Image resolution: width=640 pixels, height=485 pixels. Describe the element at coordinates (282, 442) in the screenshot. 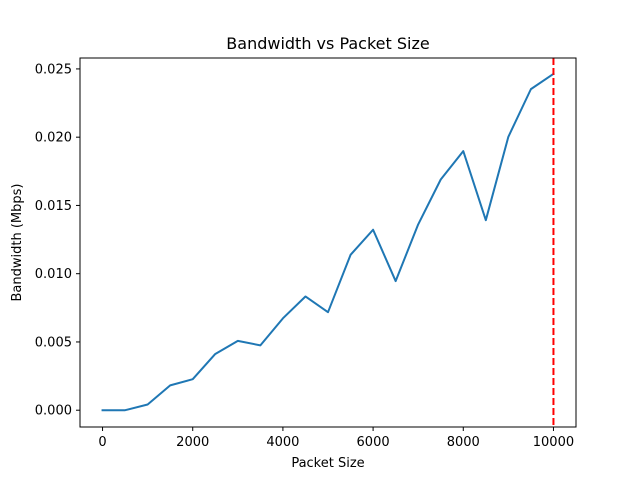

I see `x-tick-label: 4000` at that location.